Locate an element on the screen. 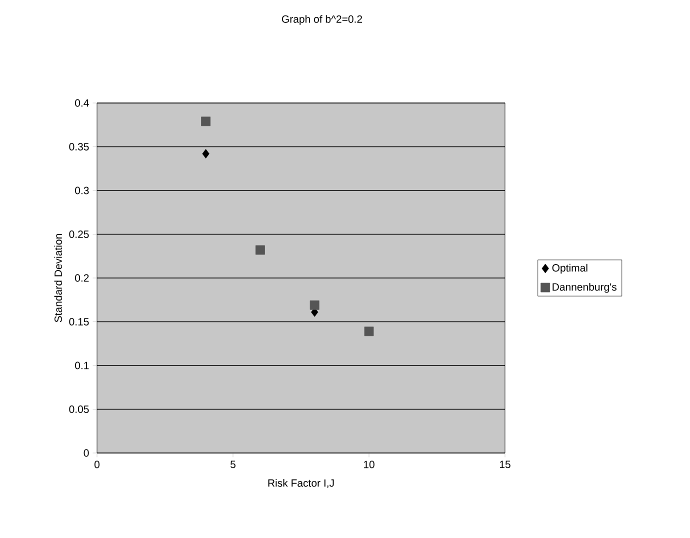  y-axis-title: Standard Deviation is located at coordinates (58, 278).